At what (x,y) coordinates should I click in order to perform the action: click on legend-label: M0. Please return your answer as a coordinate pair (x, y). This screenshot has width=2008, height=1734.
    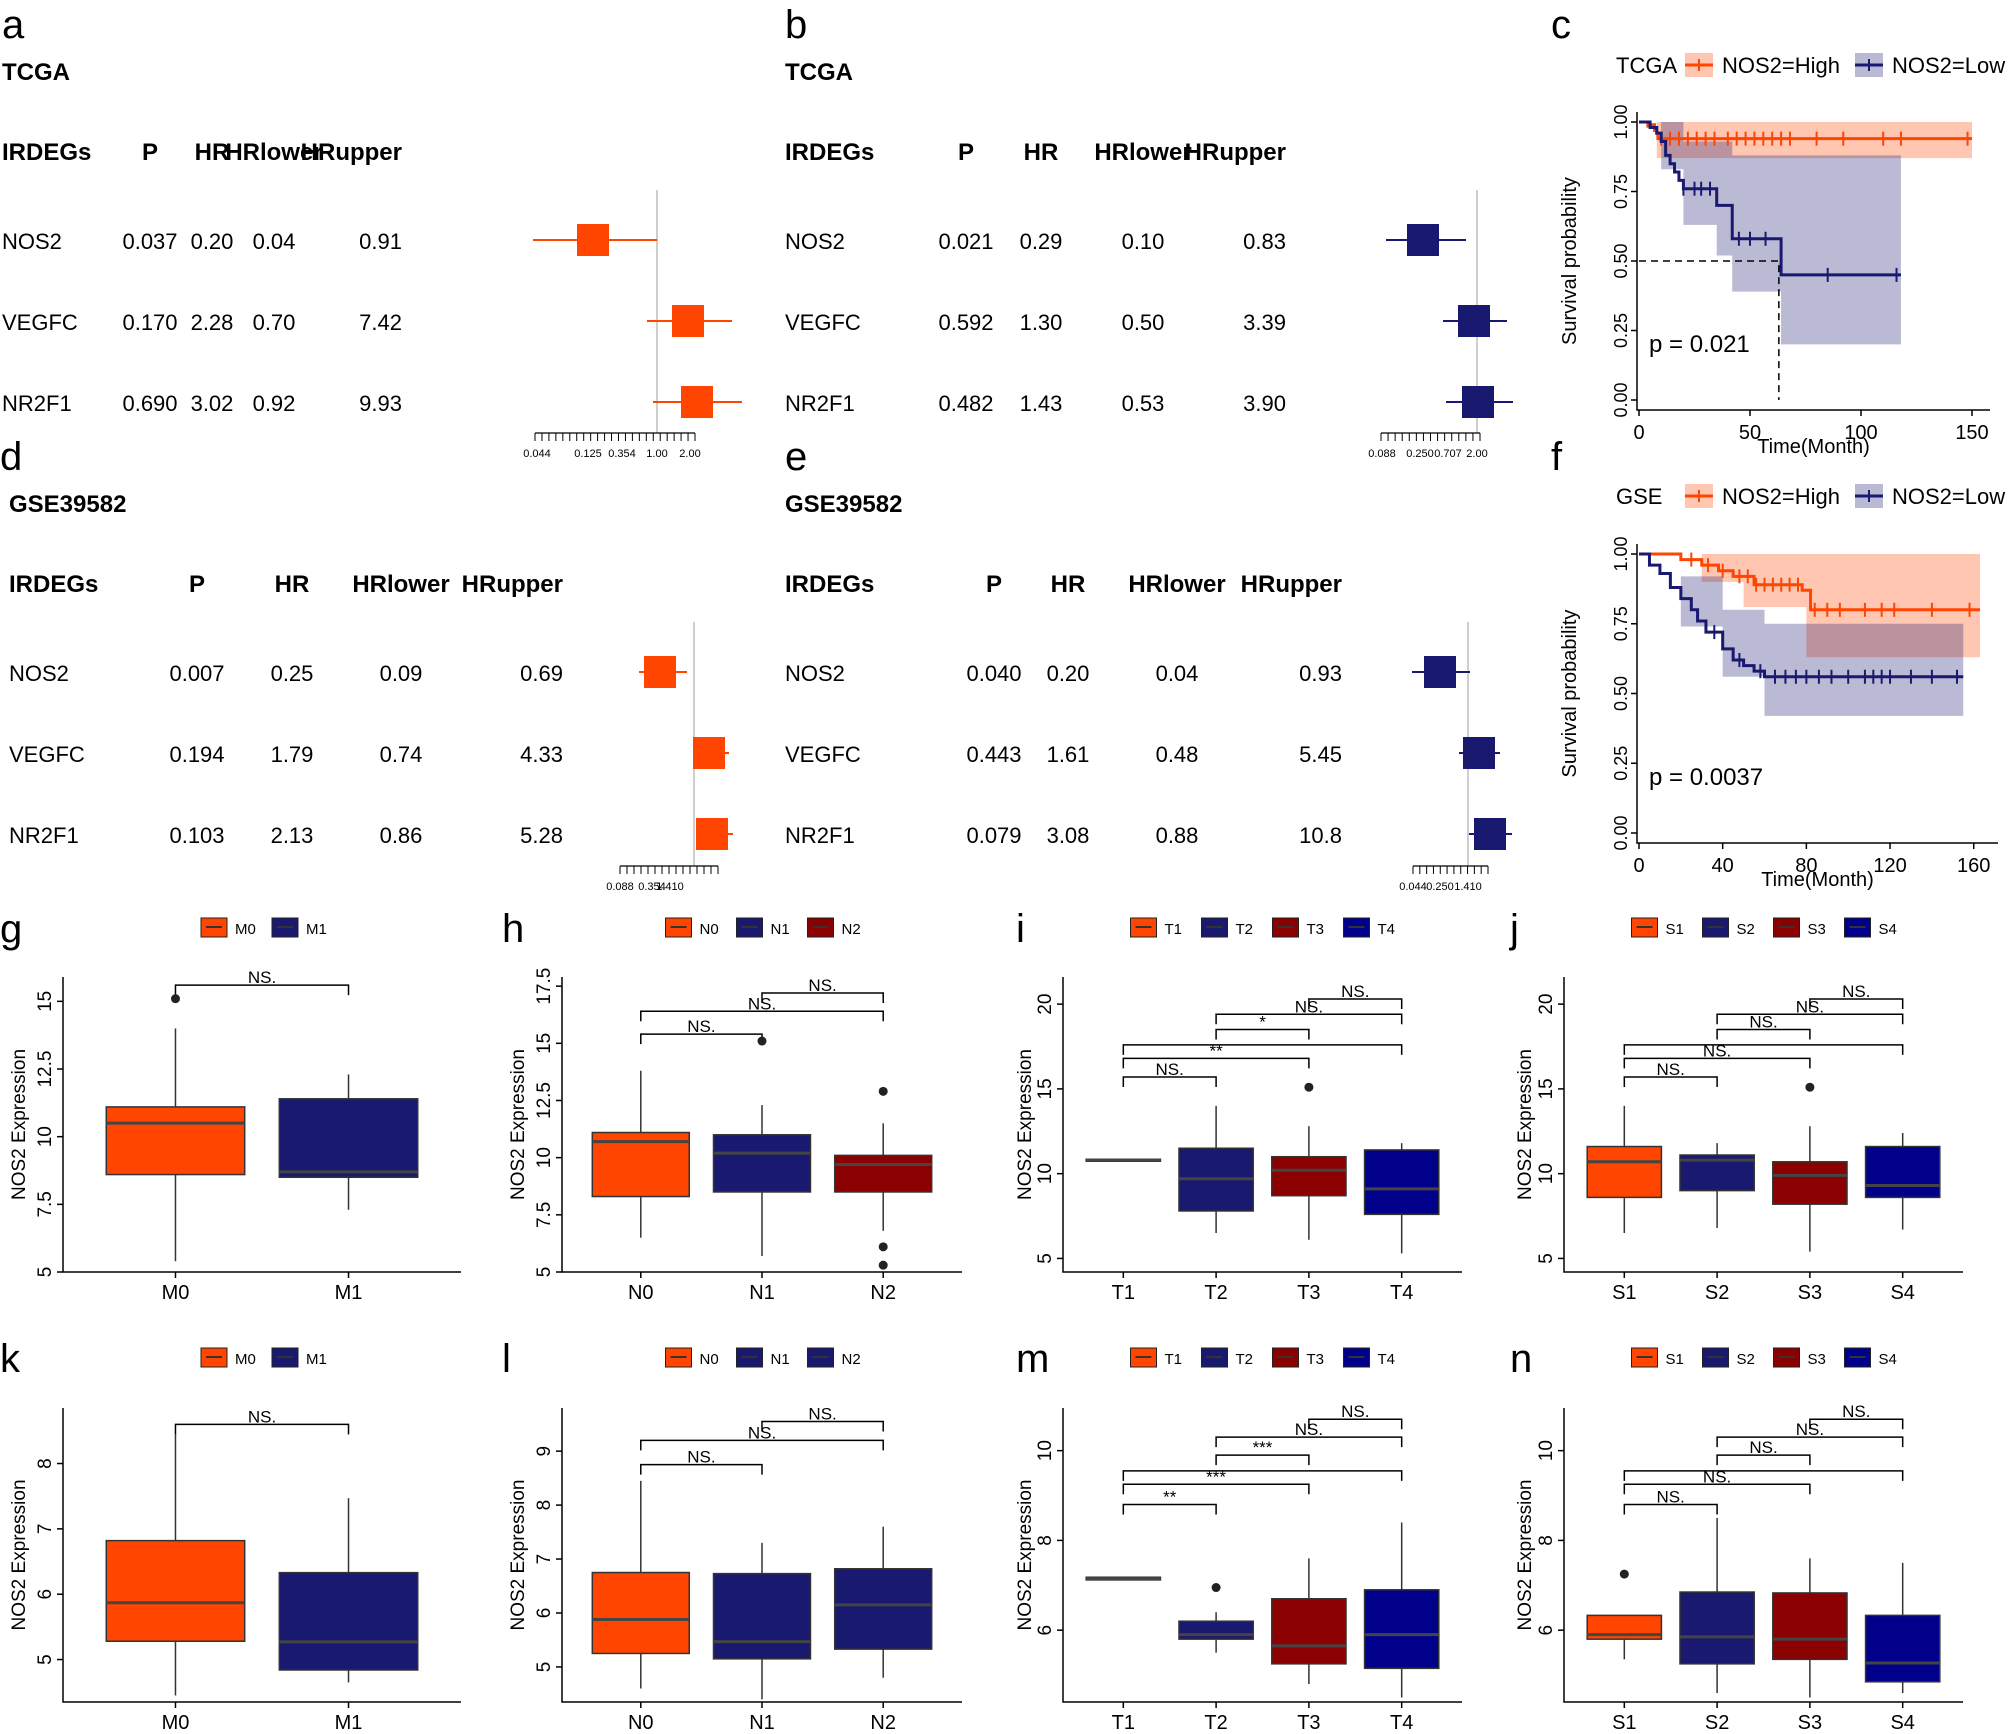
    Looking at the image, I should click on (245, 1359).